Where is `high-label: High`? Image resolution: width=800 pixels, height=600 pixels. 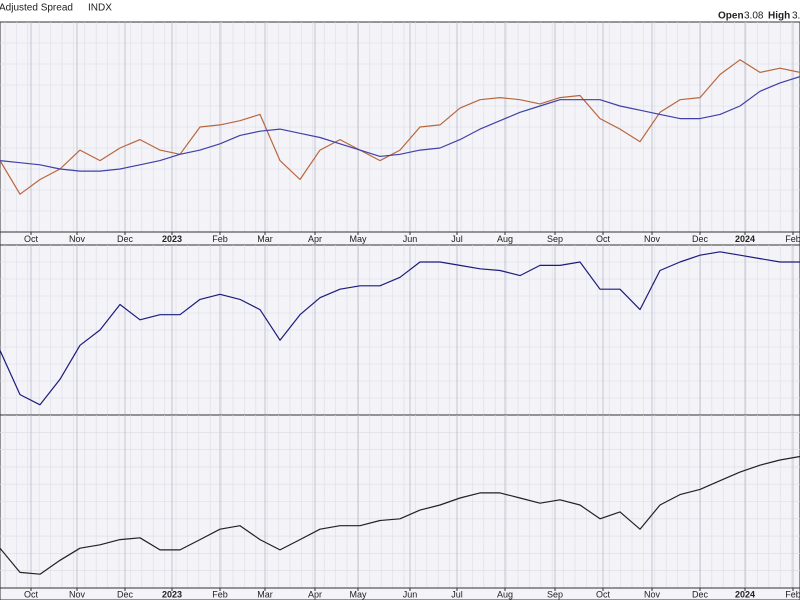 high-label: High is located at coordinates (779, 16).